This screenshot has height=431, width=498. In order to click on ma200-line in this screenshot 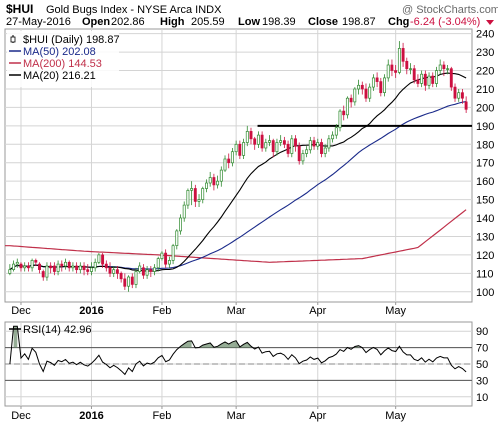, I will do `click(236, 236)`.